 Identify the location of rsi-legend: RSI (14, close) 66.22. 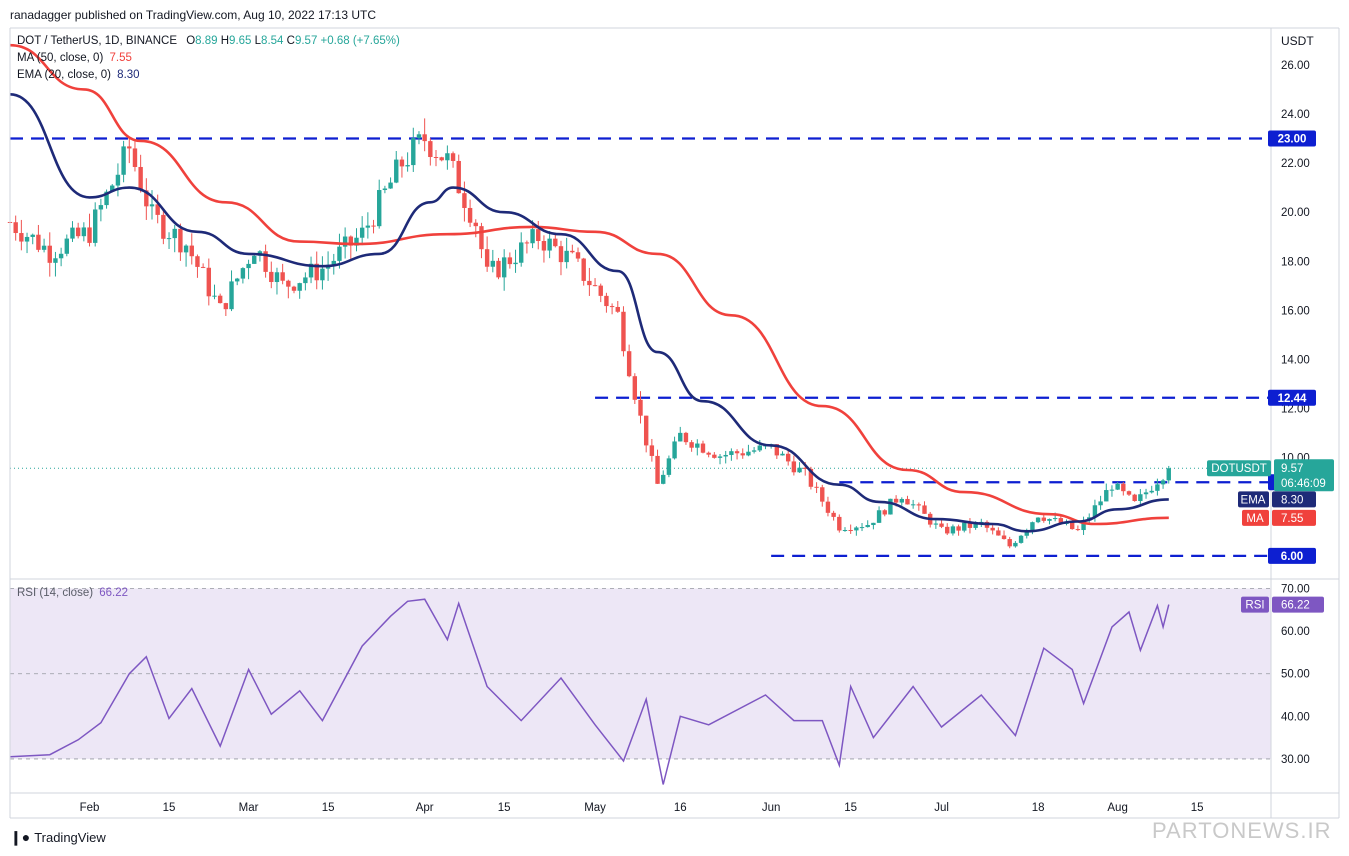
(72, 593).